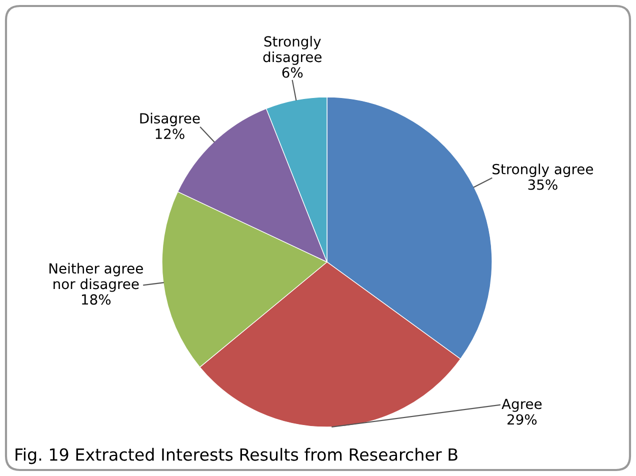 Image resolution: width=636 pixels, height=476 pixels. Describe the element at coordinates (543, 171) in the screenshot. I see `slice-label: Strongly agree` at that location.